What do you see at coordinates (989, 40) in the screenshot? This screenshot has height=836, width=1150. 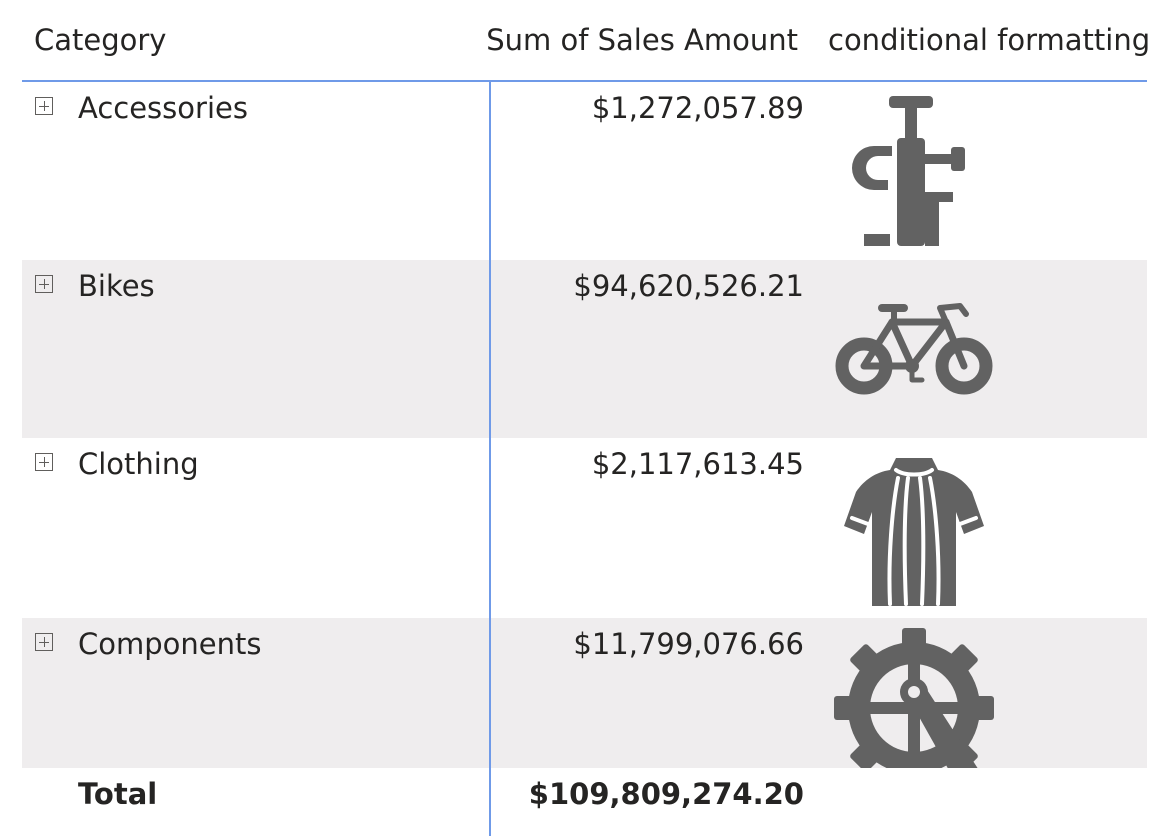 I see `header-conditional-formatting: conditional formatting` at bounding box center [989, 40].